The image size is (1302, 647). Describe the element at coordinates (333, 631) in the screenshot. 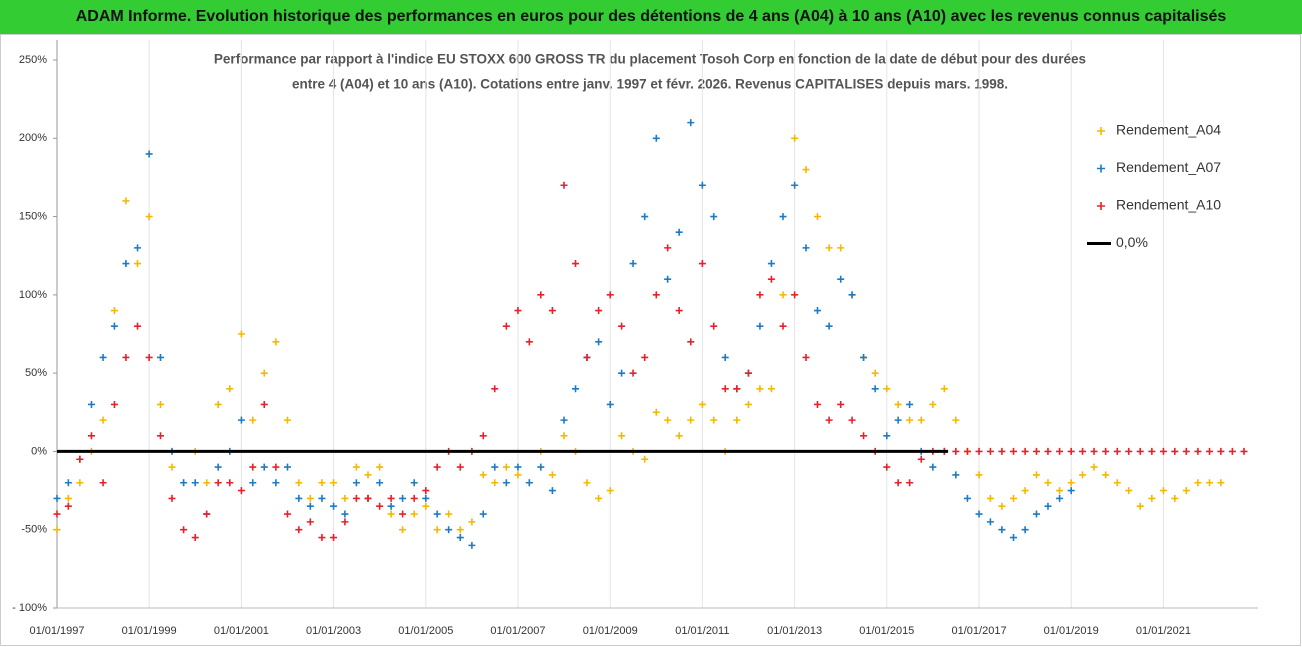

I see `x-tick-label: 01/01/2003` at that location.